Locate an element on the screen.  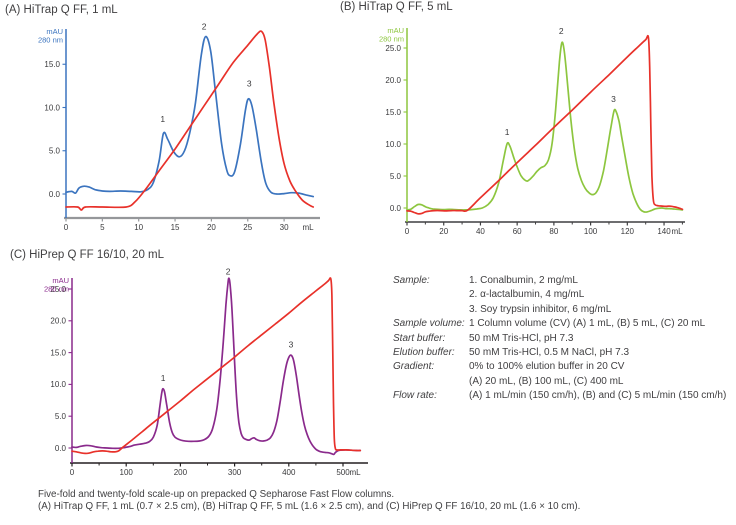
info-row: Sample: 1. Conalbumin, 2 mg/mL is located at coordinates (564, 281).